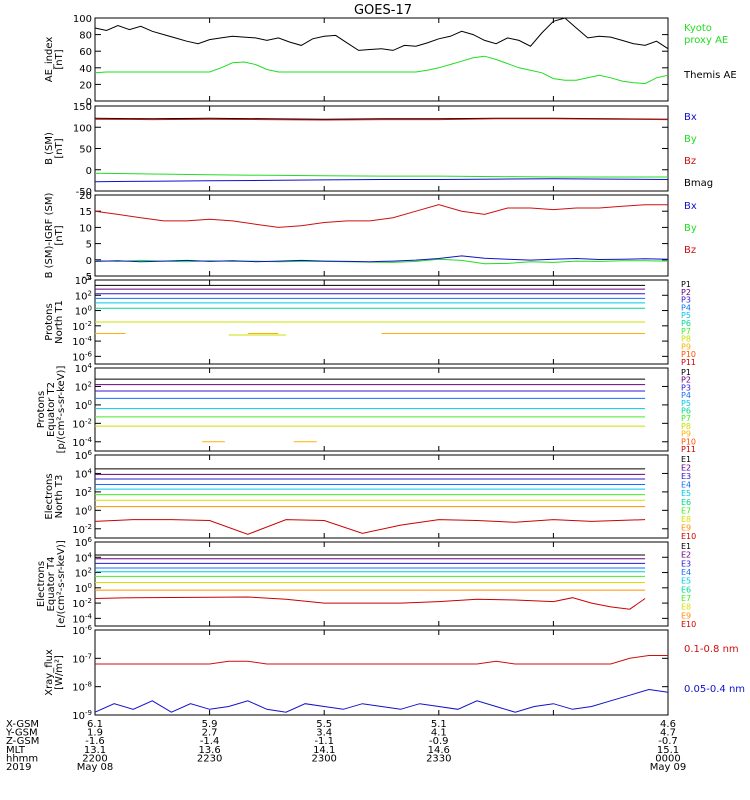 This screenshot has height=800, width=750. Describe the element at coordinates (688, 449) in the screenshot. I see `legend-label: P11` at that location.